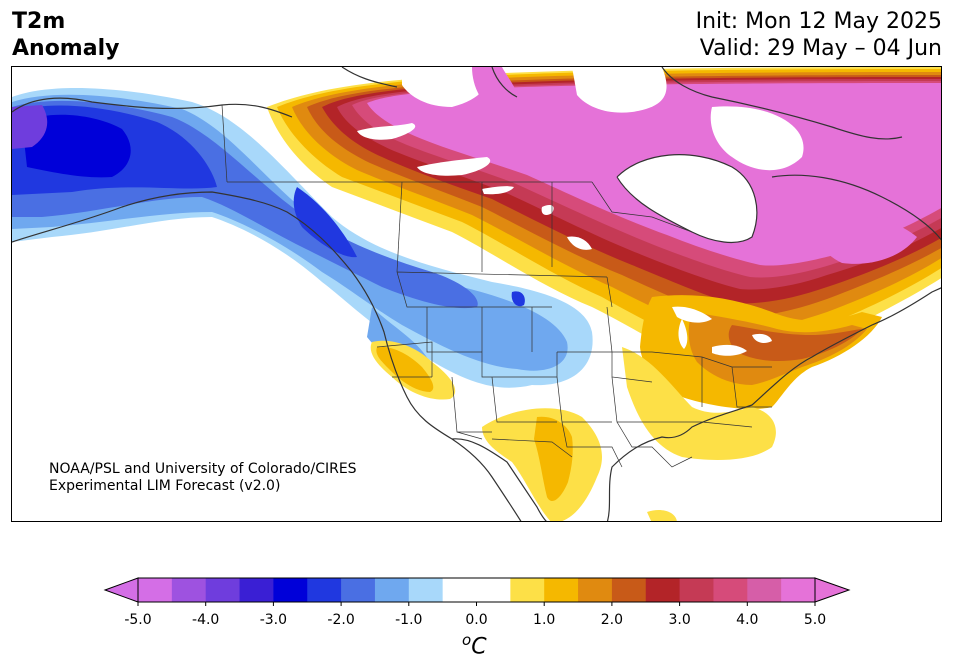 The image size is (954, 671). I want to click on title-line-1: T2m, so click(39, 21).